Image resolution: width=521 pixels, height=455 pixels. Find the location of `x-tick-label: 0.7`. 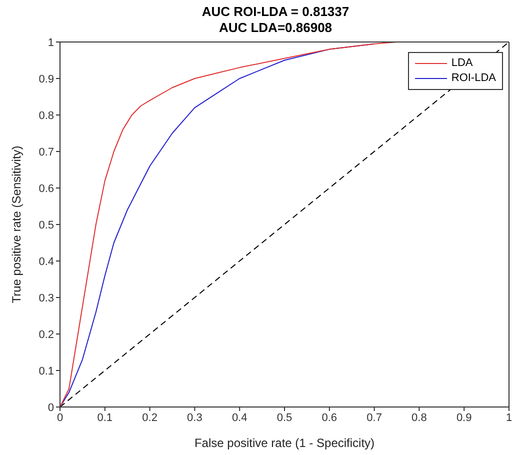

x-tick-label: 0.7 is located at coordinates (374, 418).